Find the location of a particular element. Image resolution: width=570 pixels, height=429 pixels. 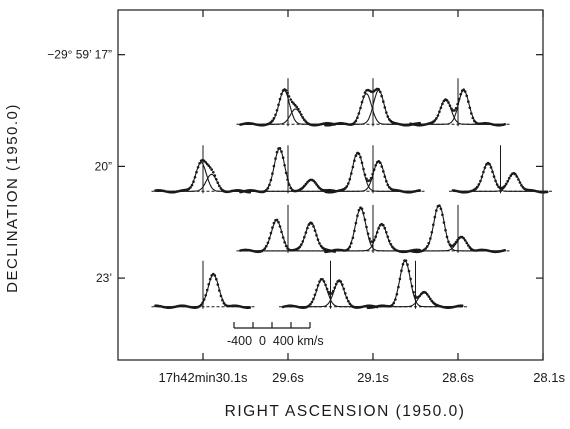

velocity-scale-label: -400 0 400 km/s is located at coordinates (275, 341).